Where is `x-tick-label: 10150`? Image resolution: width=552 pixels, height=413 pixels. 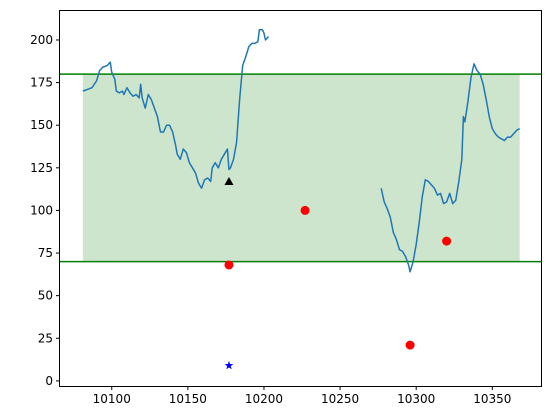
x-tick-label: 10150 is located at coordinates (188, 399).